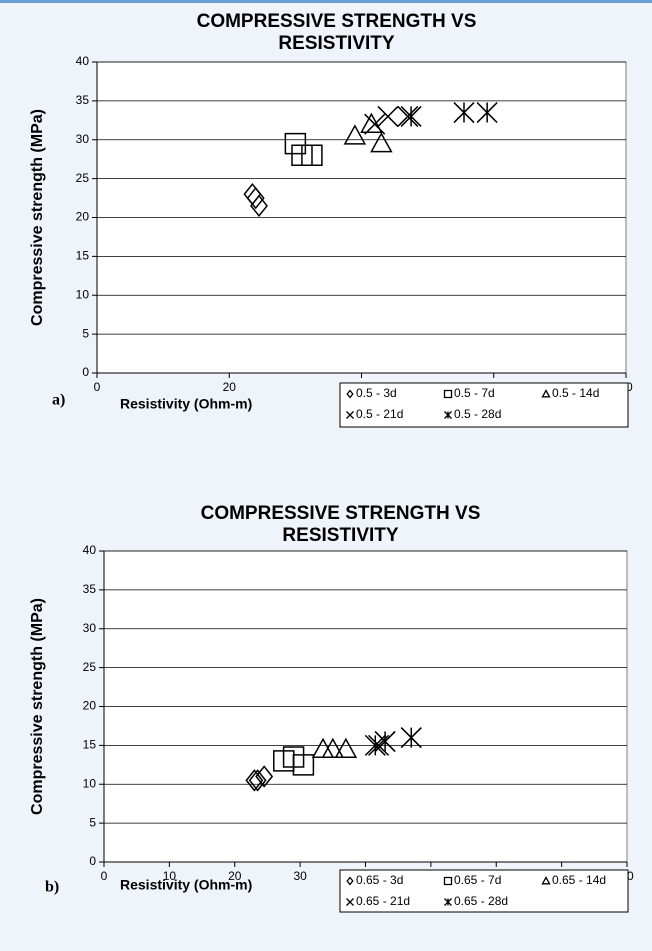 The image size is (652, 951). What do you see at coordinates (170, 876) in the screenshot?
I see `x-tick-label: 10` at bounding box center [170, 876].